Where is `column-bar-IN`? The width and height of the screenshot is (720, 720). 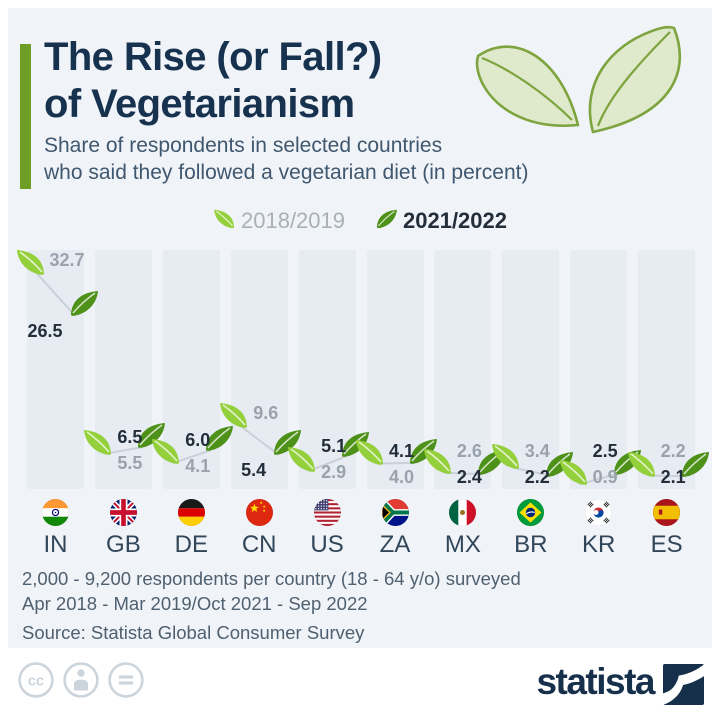
column-bar-IN is located at coordinates (55, 369).